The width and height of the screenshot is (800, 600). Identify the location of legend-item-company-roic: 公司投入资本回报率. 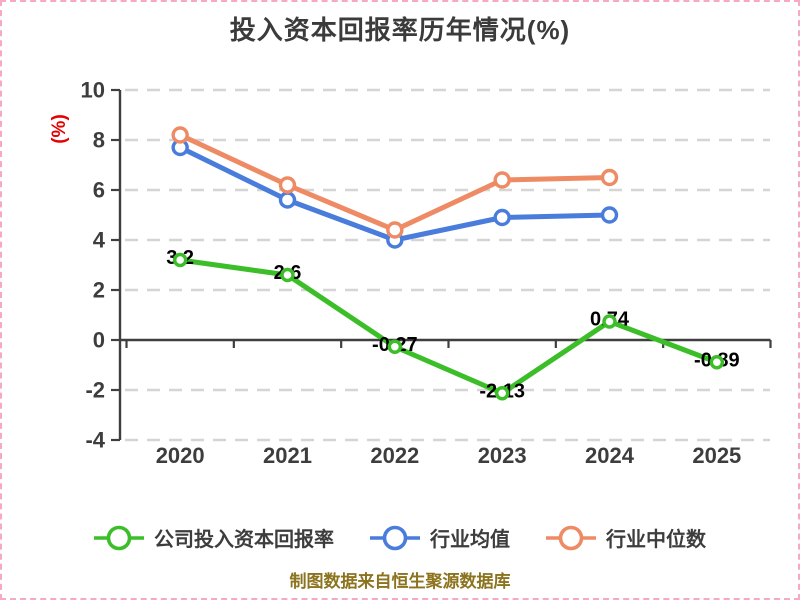
(214, 537).